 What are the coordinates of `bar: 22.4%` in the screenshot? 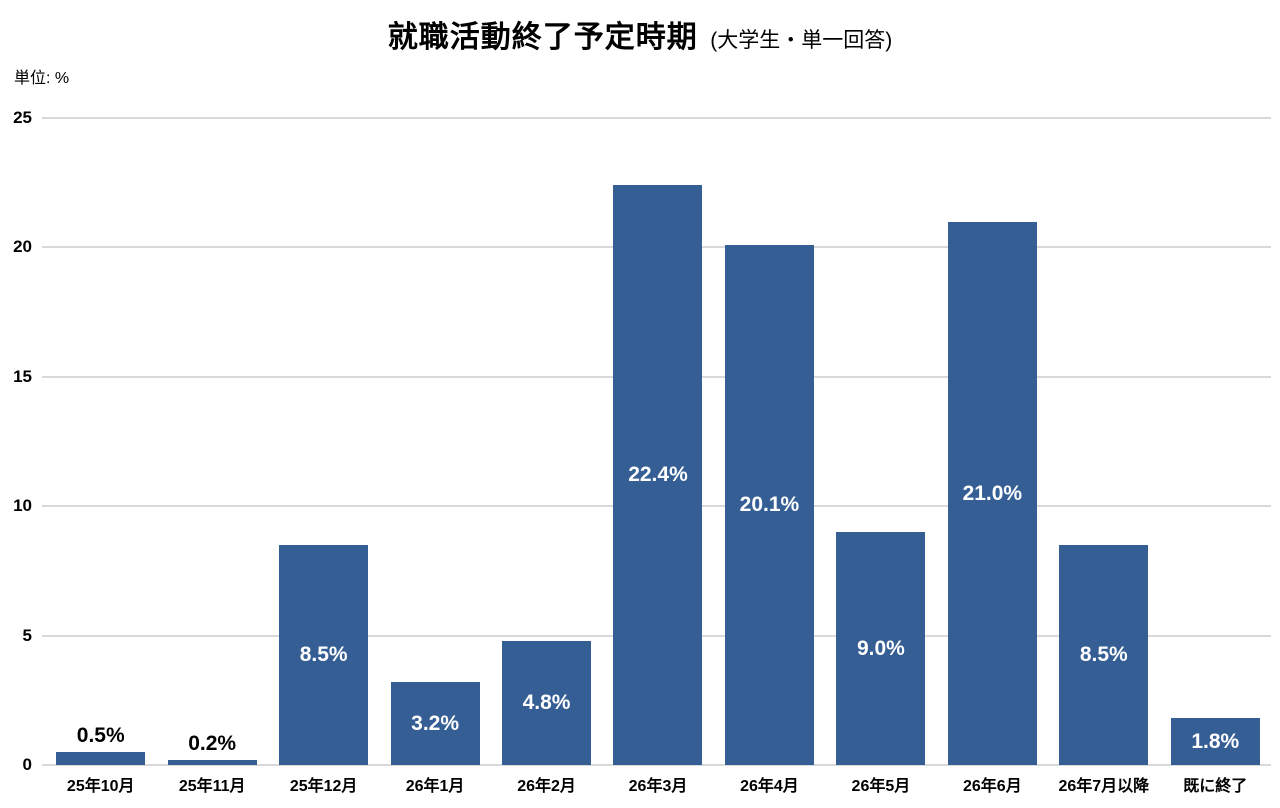 It's located at (658, 475).